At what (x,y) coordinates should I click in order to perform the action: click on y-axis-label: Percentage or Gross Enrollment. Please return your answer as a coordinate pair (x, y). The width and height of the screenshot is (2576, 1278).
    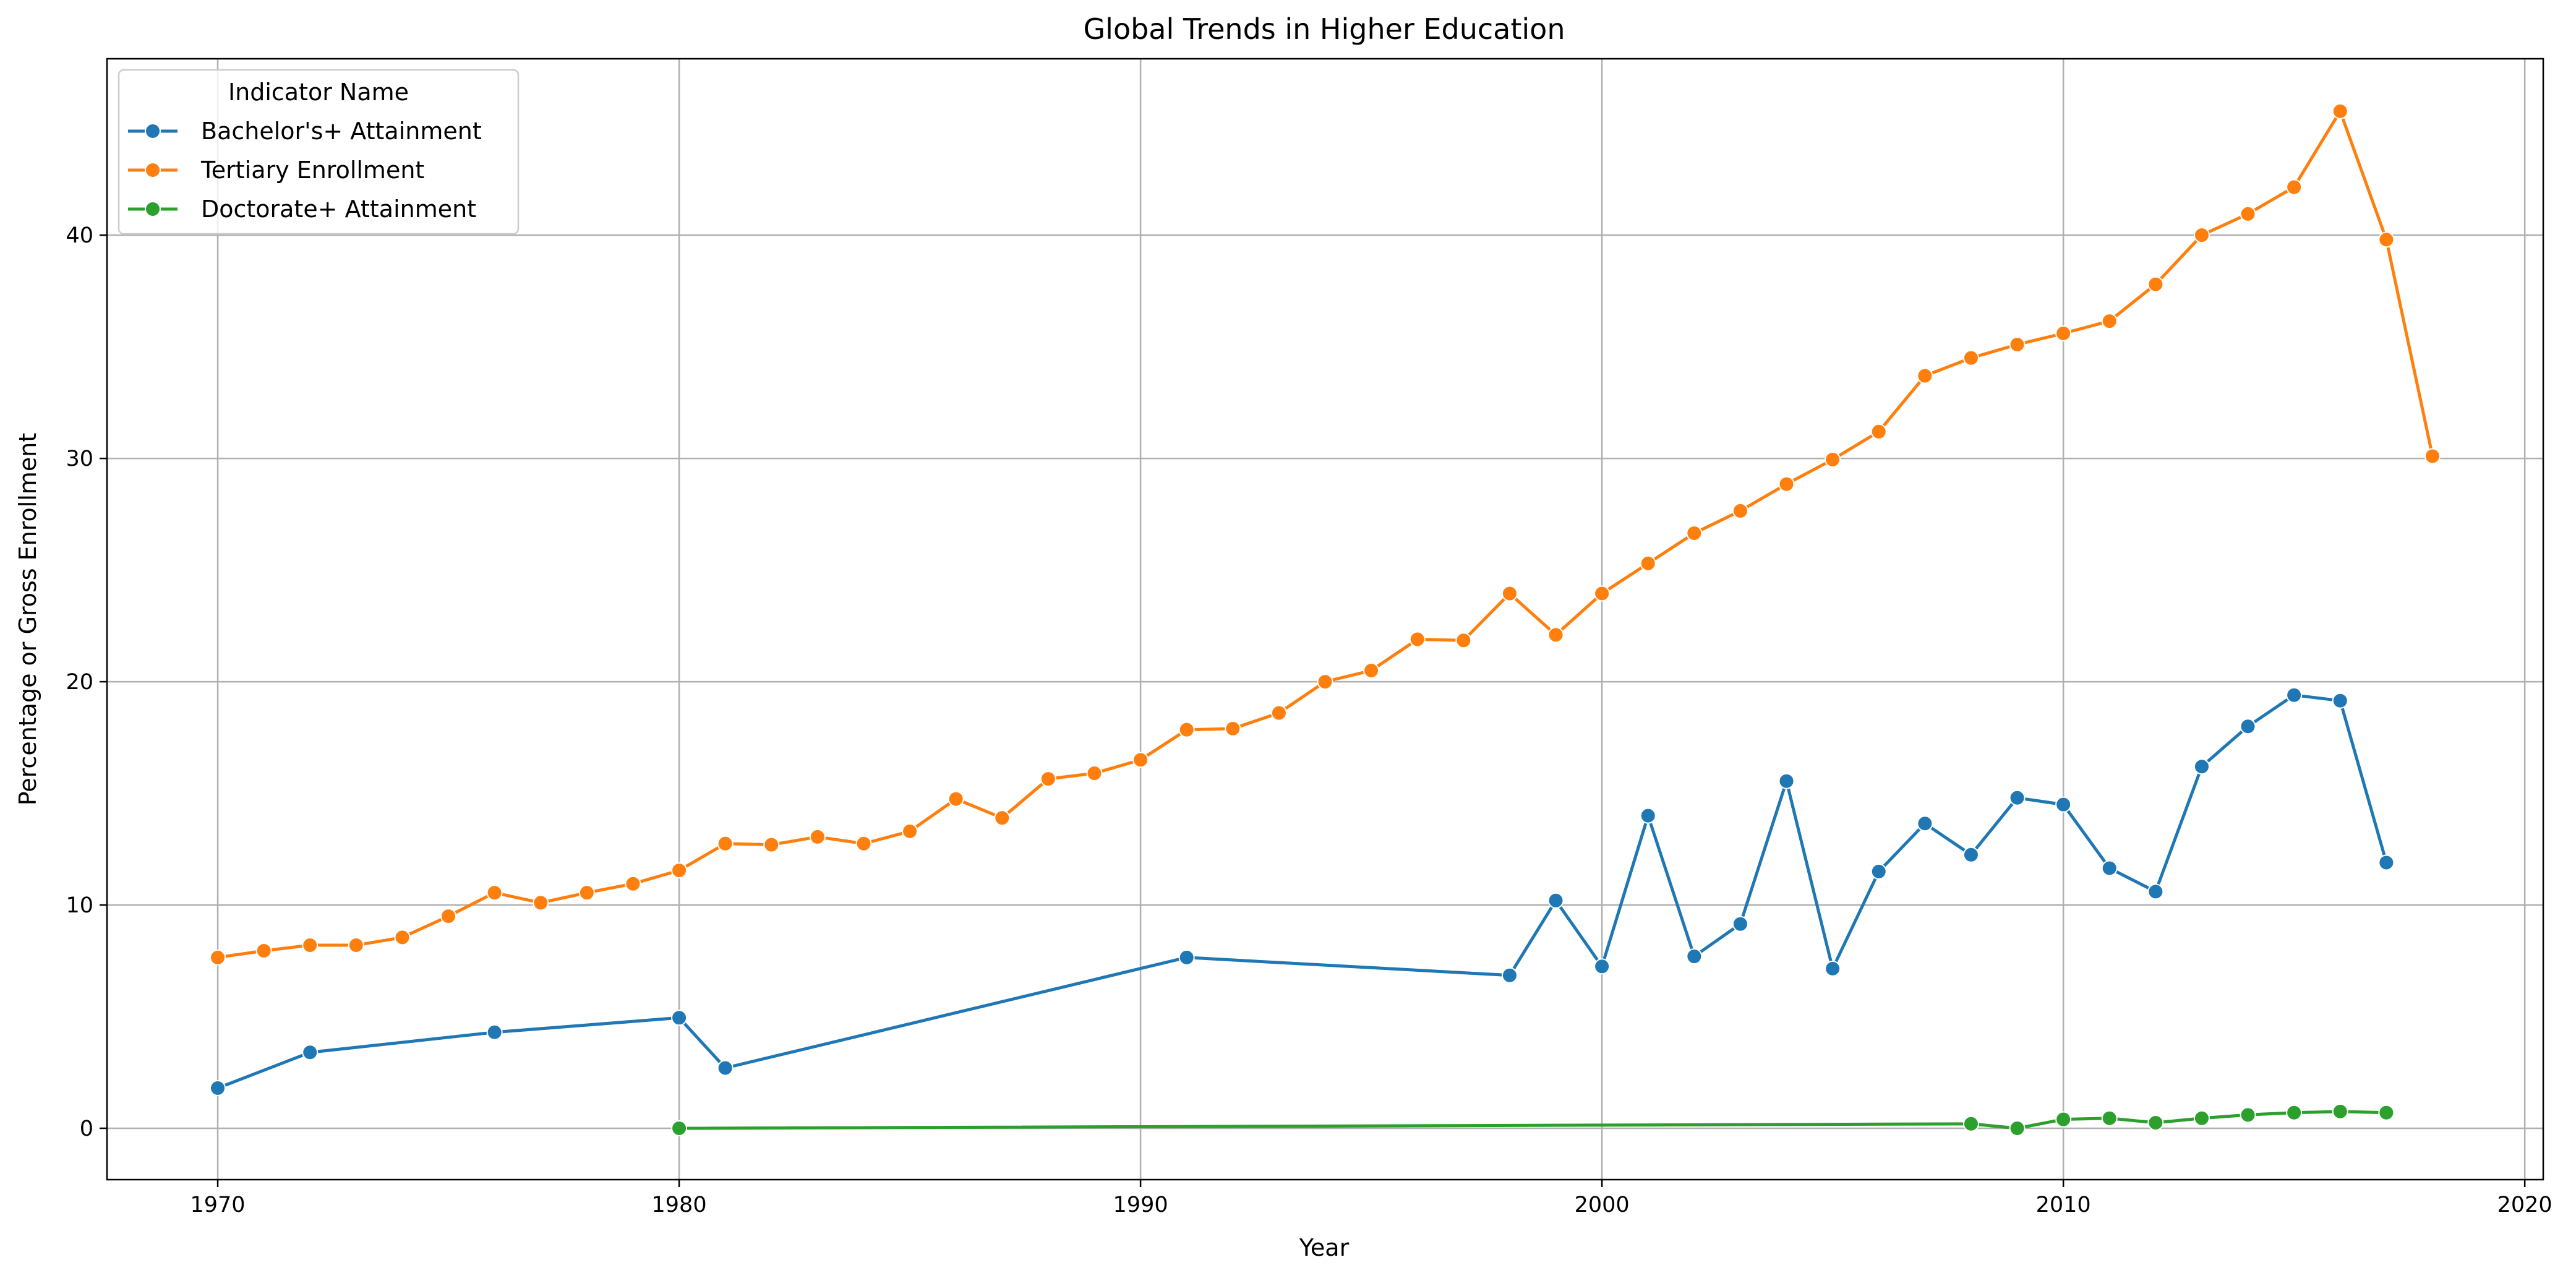
    Looking at the image, I should click on (27, 620).